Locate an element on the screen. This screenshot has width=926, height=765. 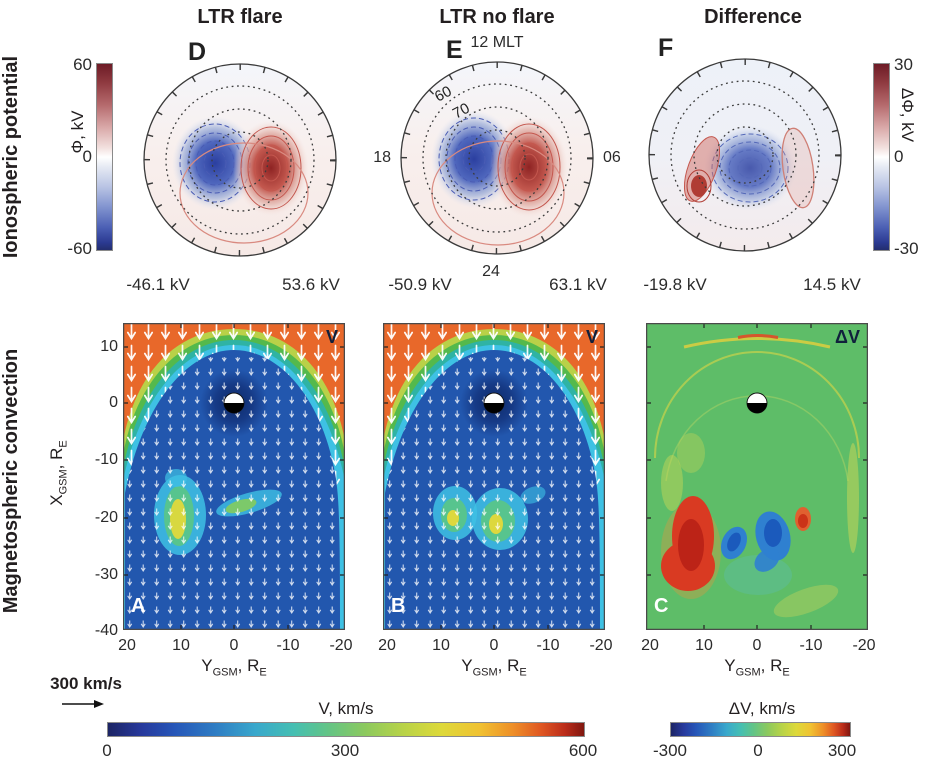
mlt-label-24: 24 is located at coordinates (491, 271).